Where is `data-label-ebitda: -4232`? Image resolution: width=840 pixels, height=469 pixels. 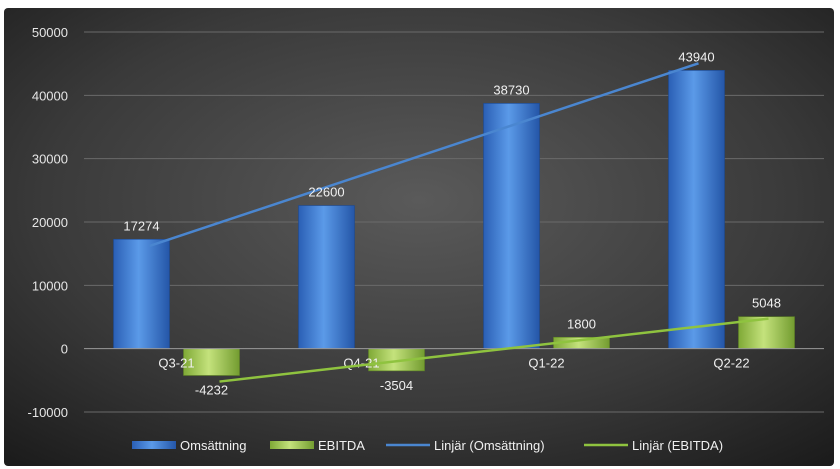
data-label-ebitda: -4232 is located at coordinates (211, 389).